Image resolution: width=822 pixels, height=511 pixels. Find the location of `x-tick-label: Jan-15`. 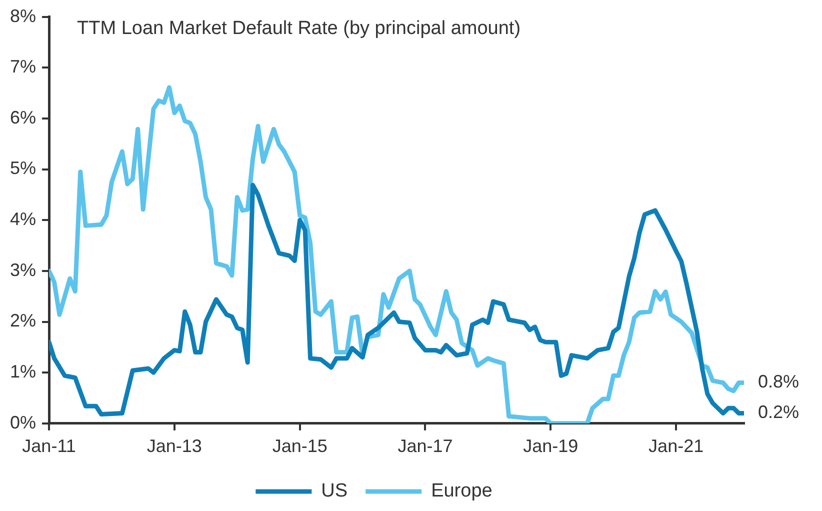

x-tick-label: Jan-15 is located at coordinates (300, 446).